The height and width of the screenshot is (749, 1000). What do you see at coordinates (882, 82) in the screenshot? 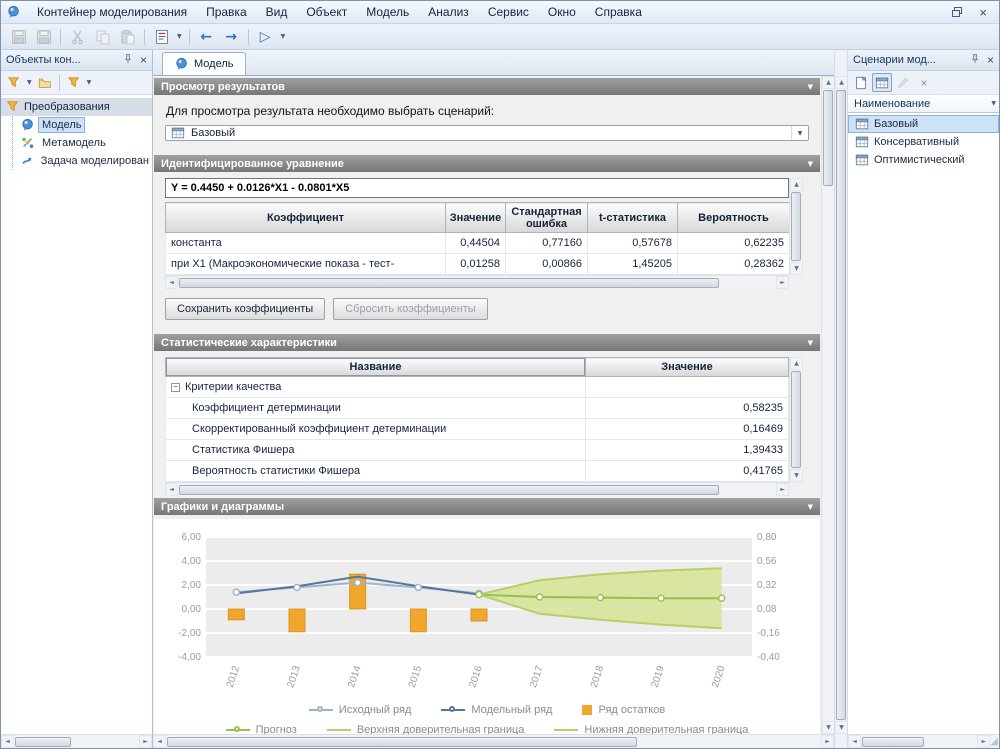
I see `scenario-table-icon` at bounding box center [882, 82].